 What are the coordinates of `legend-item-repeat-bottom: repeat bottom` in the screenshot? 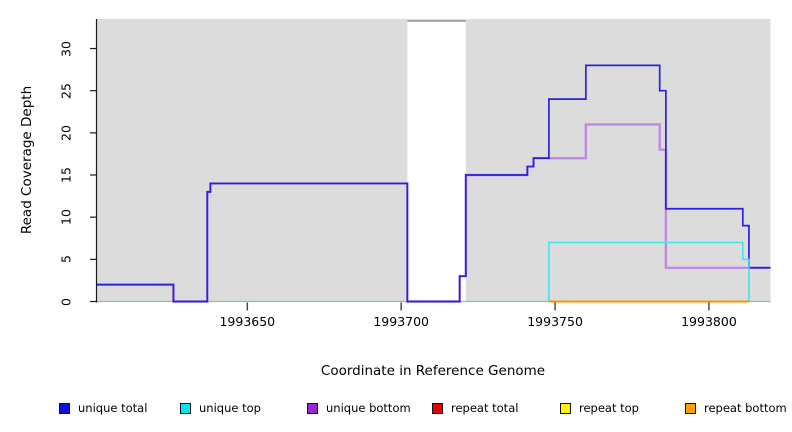 It's located at (736, 408).